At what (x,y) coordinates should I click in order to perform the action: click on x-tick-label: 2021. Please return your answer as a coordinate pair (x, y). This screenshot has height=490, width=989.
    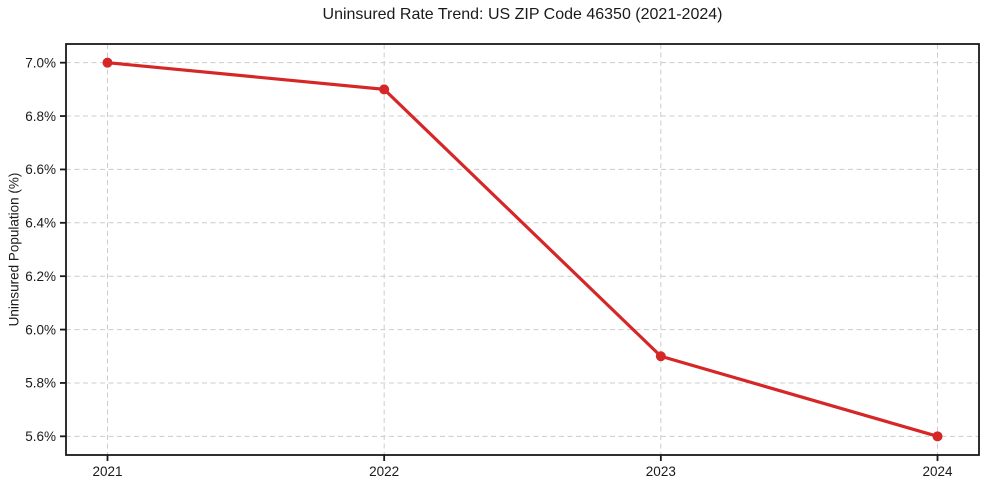
    Looking at the image, I should click on (107, 471).